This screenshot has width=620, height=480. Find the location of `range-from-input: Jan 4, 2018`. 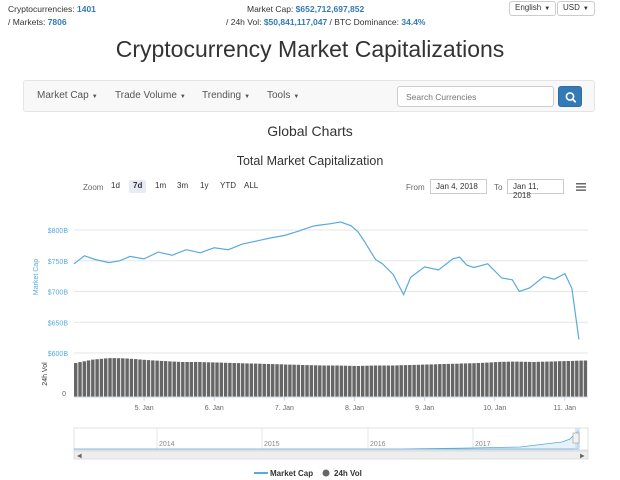

range-from-input: Jan 4, 2018 is located at coordinates (458, 186).